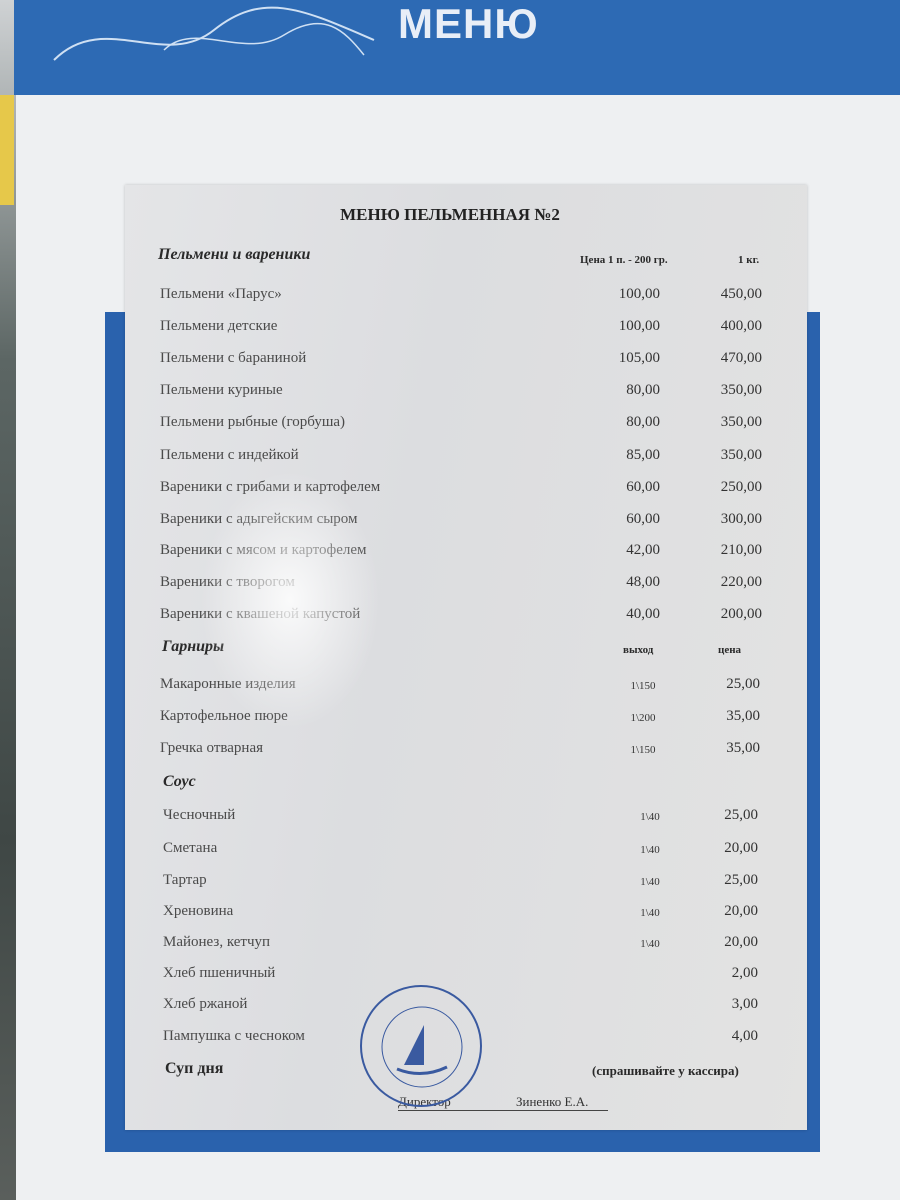 The image size is (900, 1200). What do you see at coordinates (450, 214) in the screenshot?
I see `menu-title: МЕНЮ ПЕЛЬМЕННАЯ №2` at bounding box center [450, 214].